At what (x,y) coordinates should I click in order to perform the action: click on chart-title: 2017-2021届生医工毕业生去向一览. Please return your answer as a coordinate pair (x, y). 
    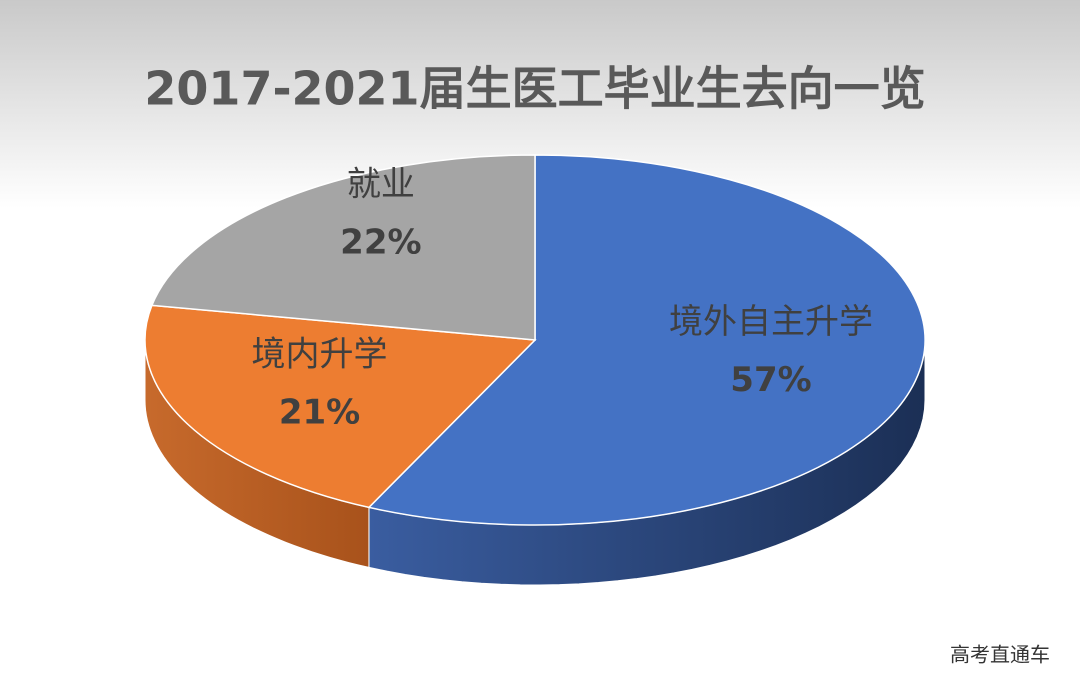
    Looking at the image, I should click on (534, 89).